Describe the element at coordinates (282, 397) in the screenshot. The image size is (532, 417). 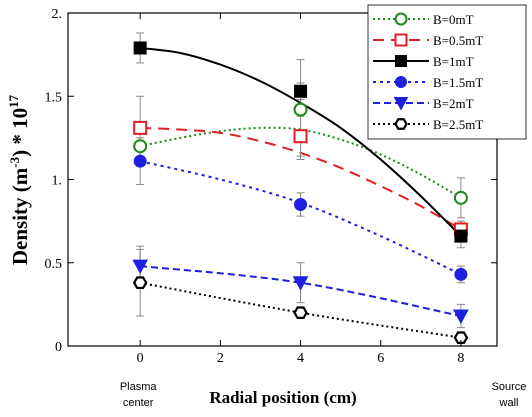
I see `x-axis-title: Radial position (cm)` at that location.